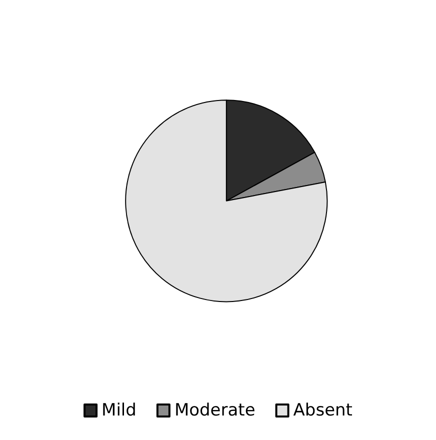  Describe the element at coordinates (119, 410) in the screenshot. I see `legend-label: Mild` at that location.